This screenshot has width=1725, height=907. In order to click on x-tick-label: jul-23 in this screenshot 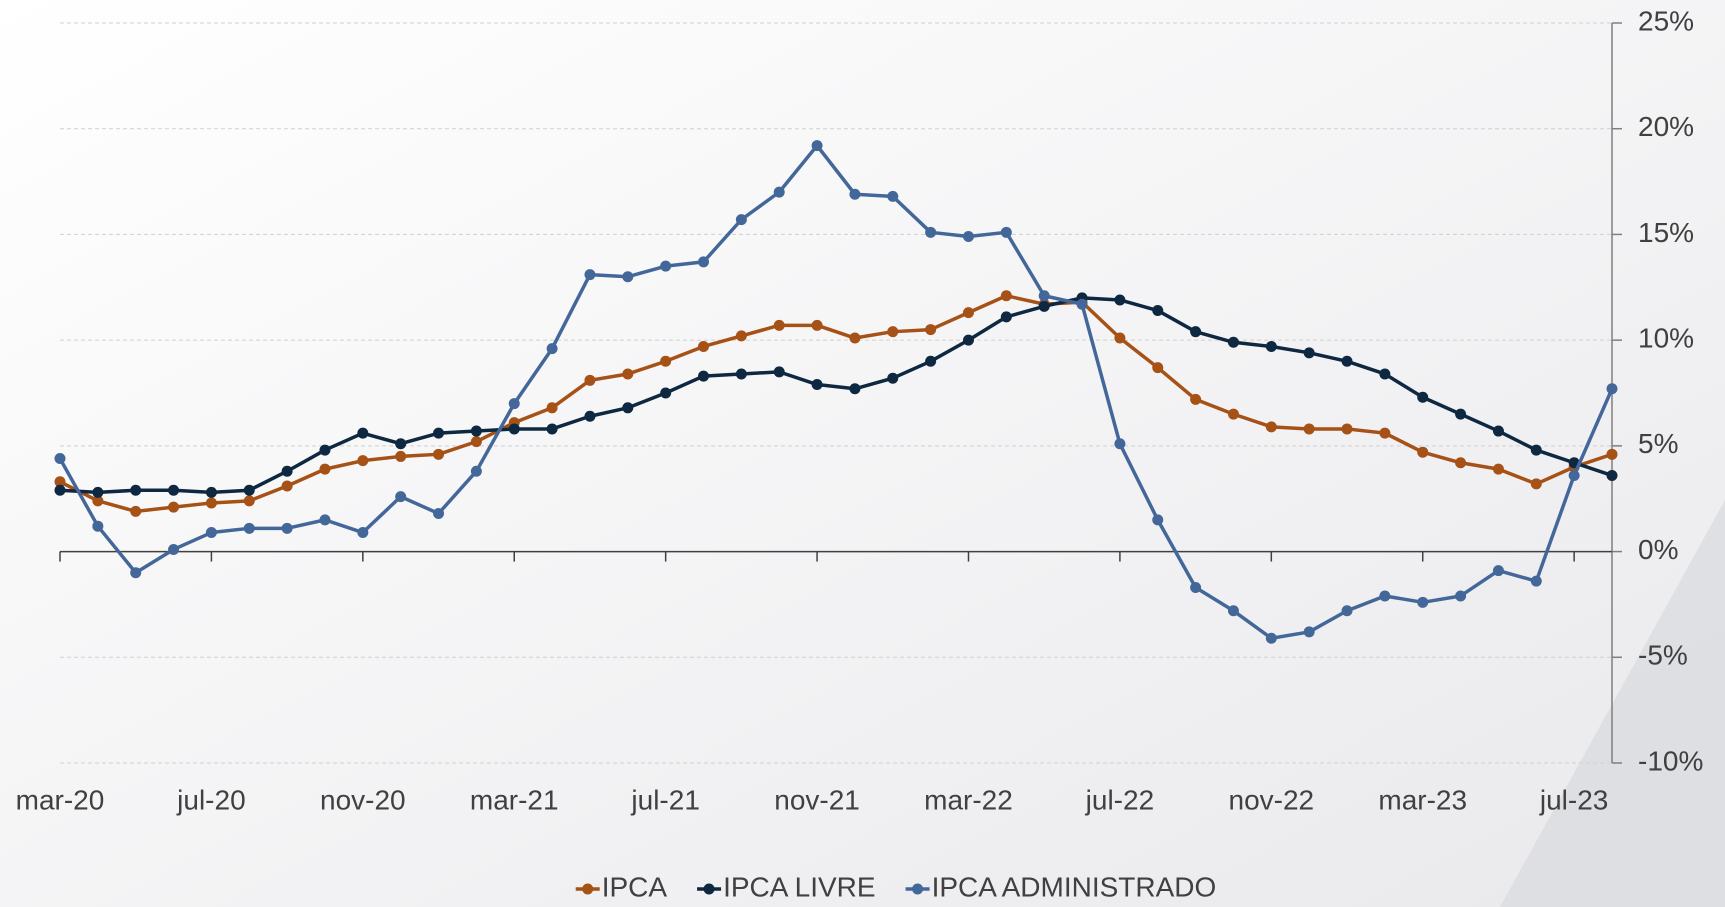, I will do `click(1573, 799)`.